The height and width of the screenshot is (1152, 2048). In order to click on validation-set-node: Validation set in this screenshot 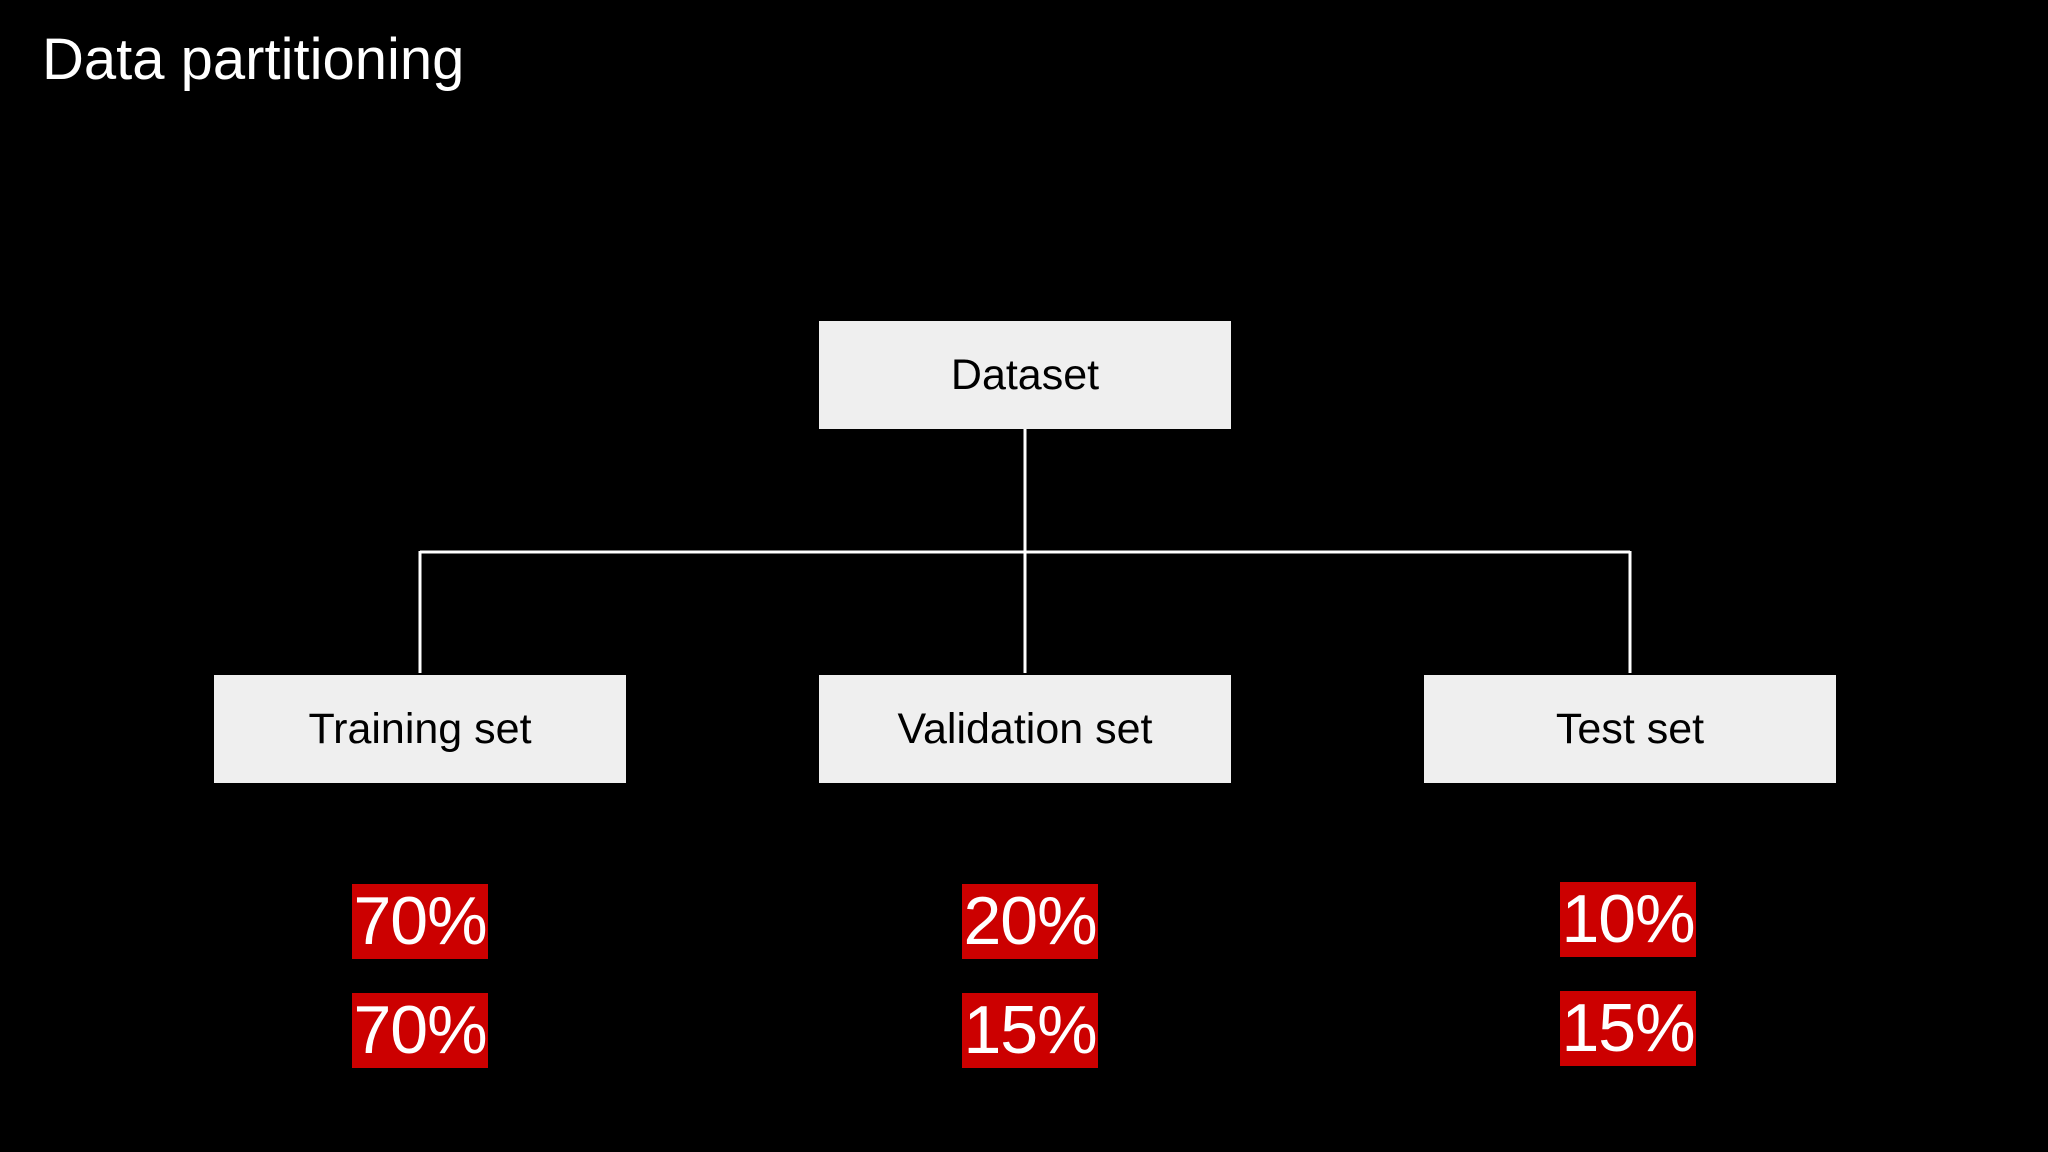, I will do `click(1025, 729)`.